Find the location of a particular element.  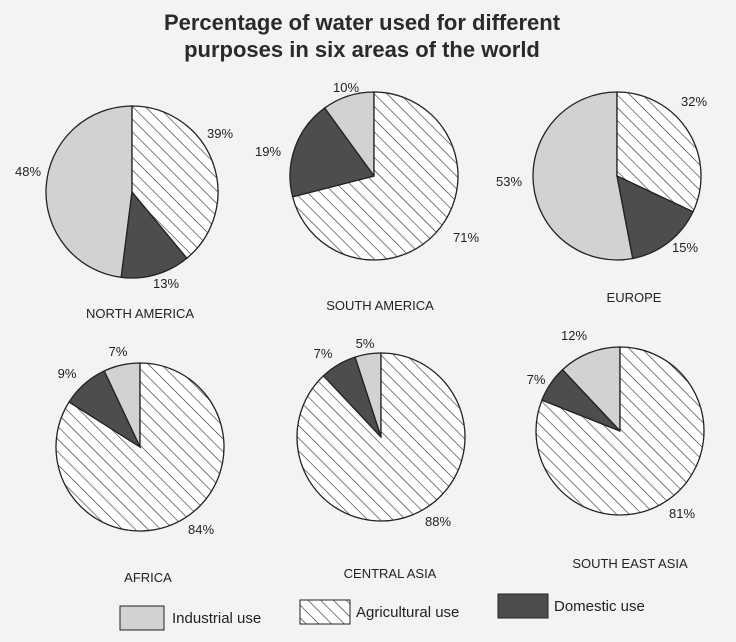

chart-title-line-1: Percentage of water used for different is located at coordinates (362, 22).